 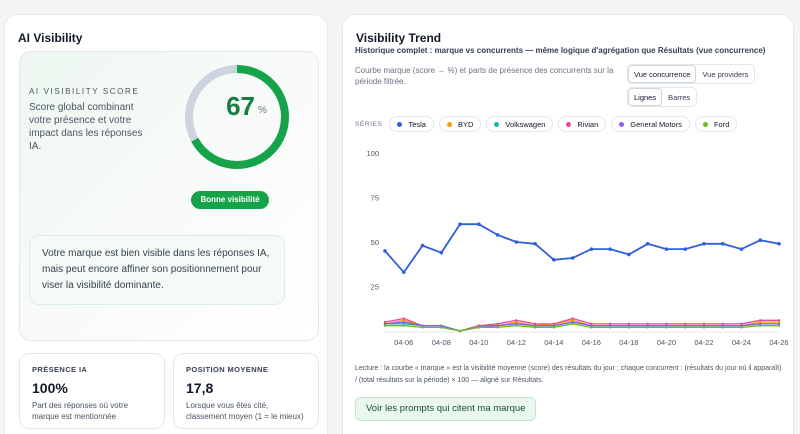 I want to click on series-chip-label: Volkswagen, so click(x=525, y=124).